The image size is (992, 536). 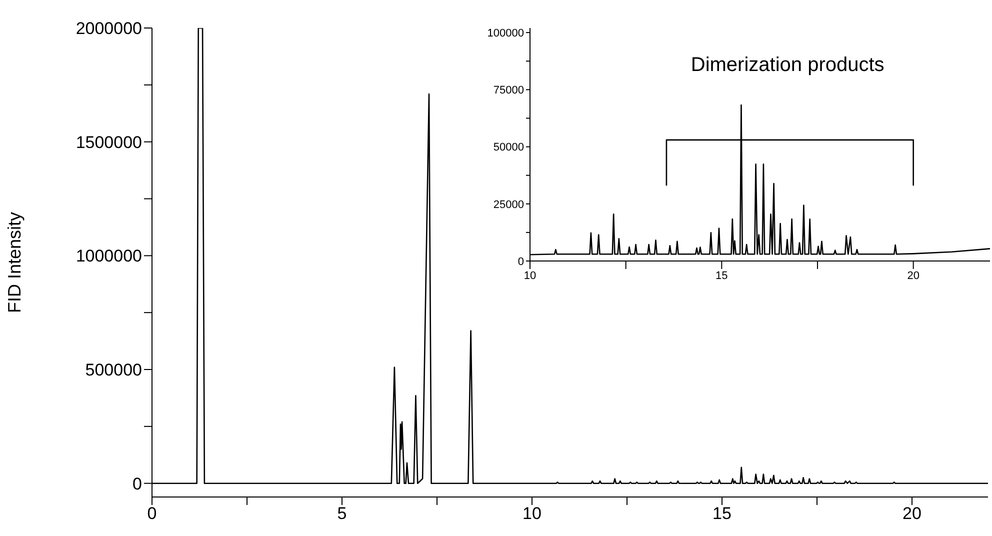 I want to click on y-tick-label: 2000000, so click(x=109, y=28).